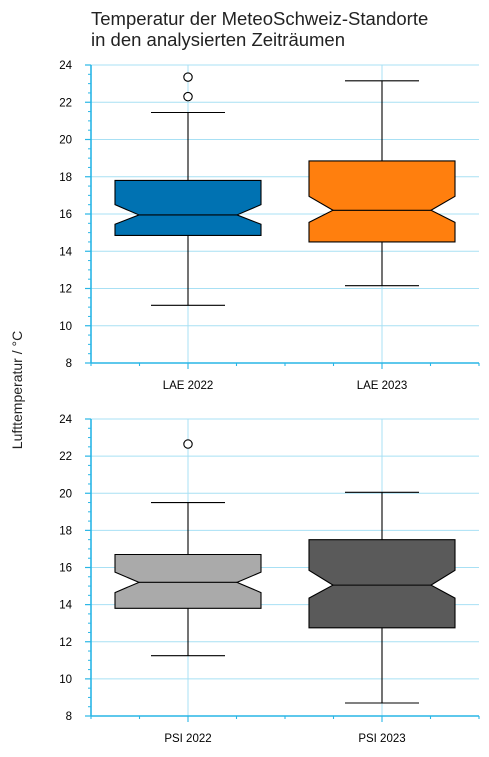 Image resolution: width=489 pixels, height=757 pixels. I want to click on x-tick-label: LAE 2023, so click(382, 386).